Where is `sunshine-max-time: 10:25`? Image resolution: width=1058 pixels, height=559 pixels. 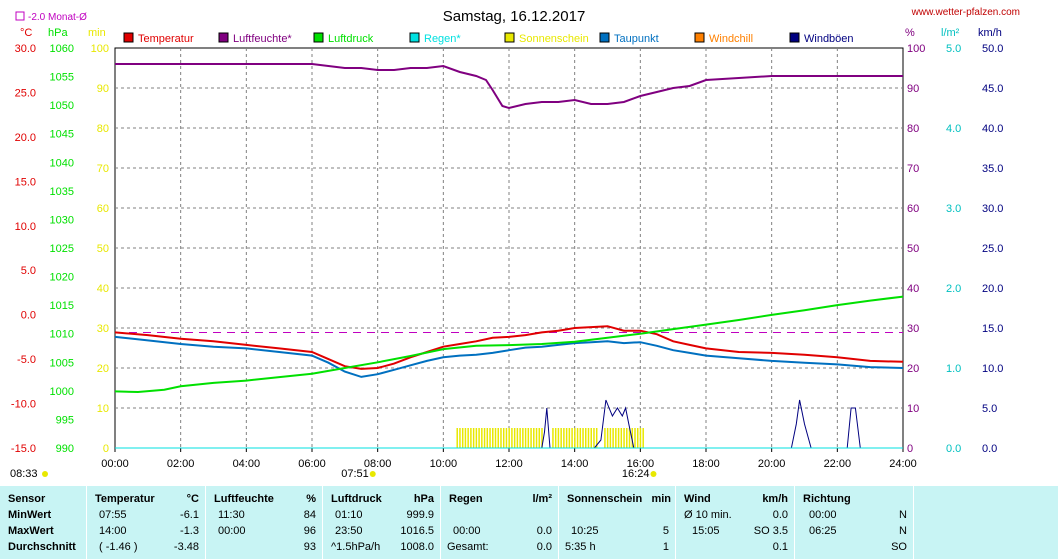 sunshine-max-time: 10:25 is located at coordinates (585, 531).